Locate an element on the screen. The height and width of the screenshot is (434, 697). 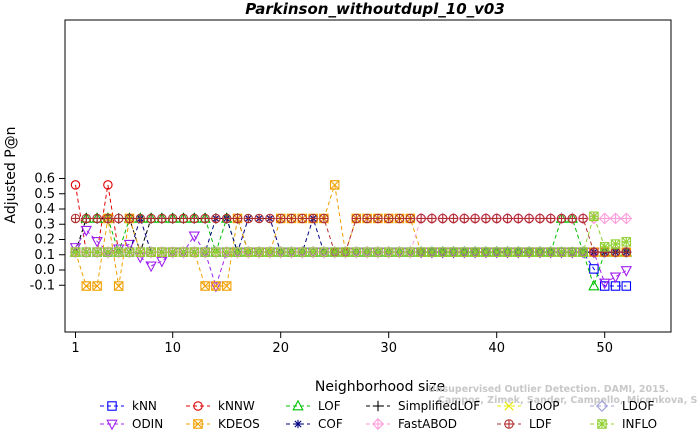
y-tick-label: -0.1 is located at coordinates (42, 285).